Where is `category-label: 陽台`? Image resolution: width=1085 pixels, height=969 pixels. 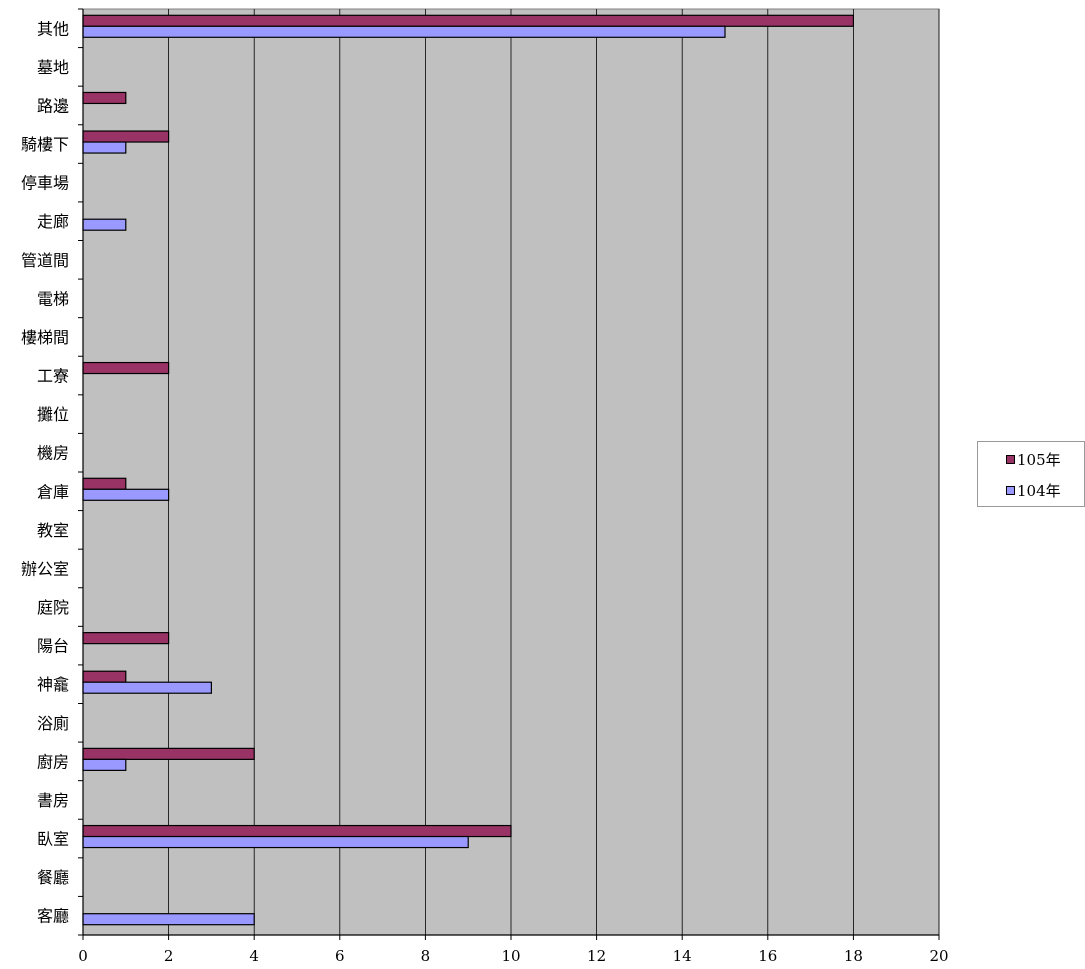
category-label: 陽台 is located at coordinates (53, 646).